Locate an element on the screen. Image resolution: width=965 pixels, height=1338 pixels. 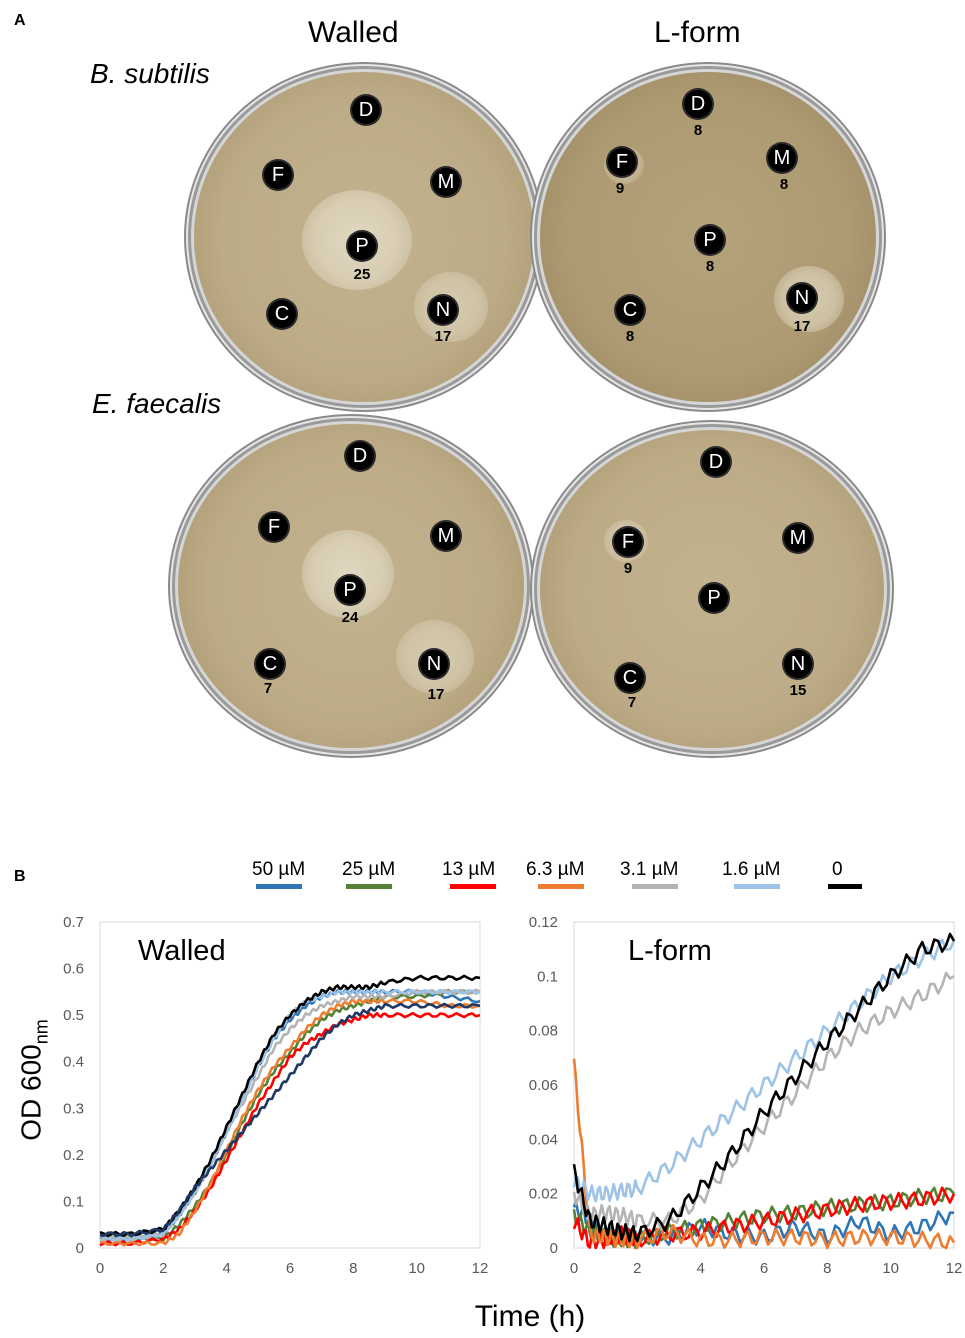
petri-plate-efae-walled: D F M P 24 C 7 N 17 is located at coordinates (351, 586).